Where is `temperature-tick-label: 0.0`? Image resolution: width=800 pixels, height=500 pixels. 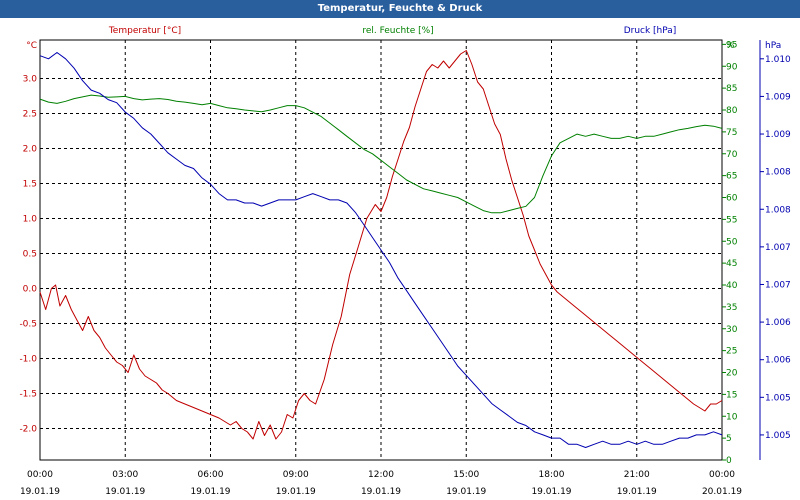 temperature-tick-label: 0.0 is located at coordinates (30, 290).